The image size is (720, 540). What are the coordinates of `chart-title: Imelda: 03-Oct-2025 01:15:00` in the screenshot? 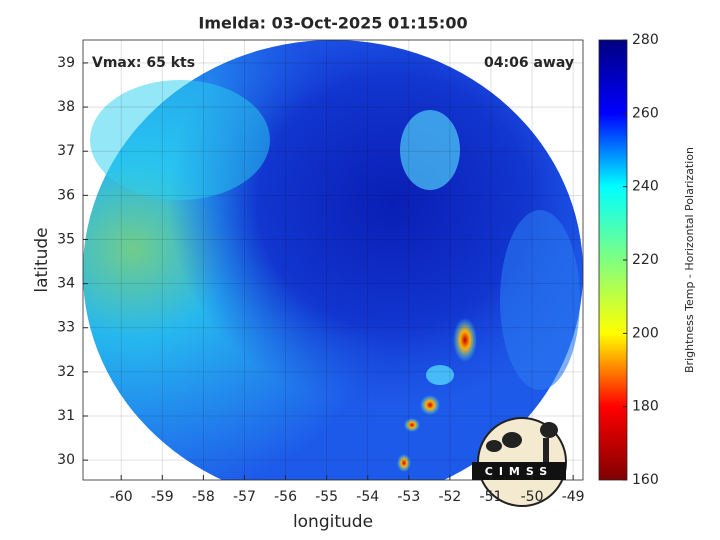 It's located at (332, 23).